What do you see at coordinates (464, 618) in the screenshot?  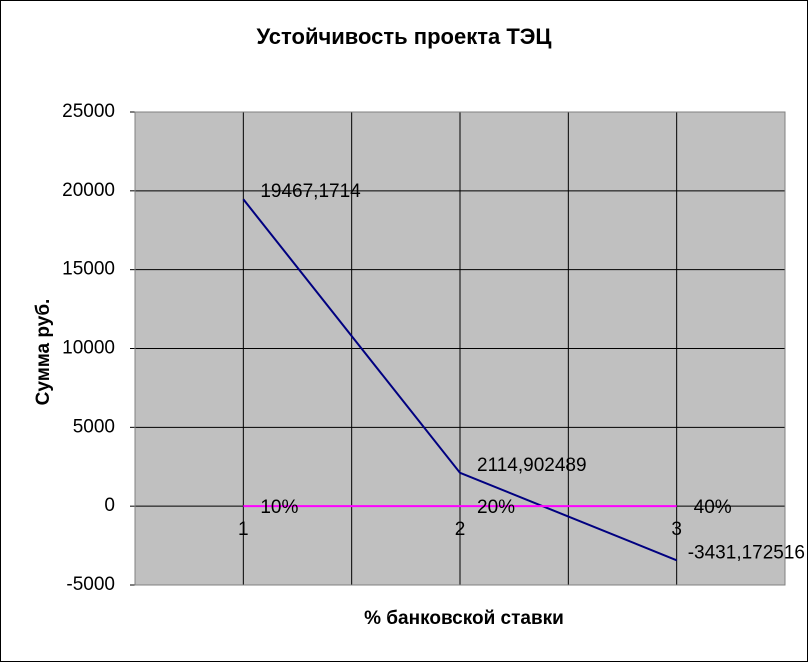 I see `x-axis-title: % банковской ставки` at bounding box center [464, 618].